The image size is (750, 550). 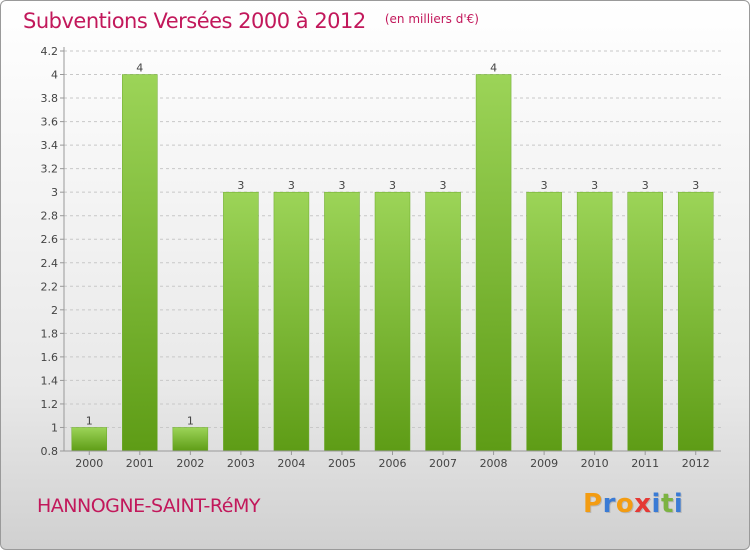 I want to click on y-tick-label: 1.8, so click(x=50, y=333).